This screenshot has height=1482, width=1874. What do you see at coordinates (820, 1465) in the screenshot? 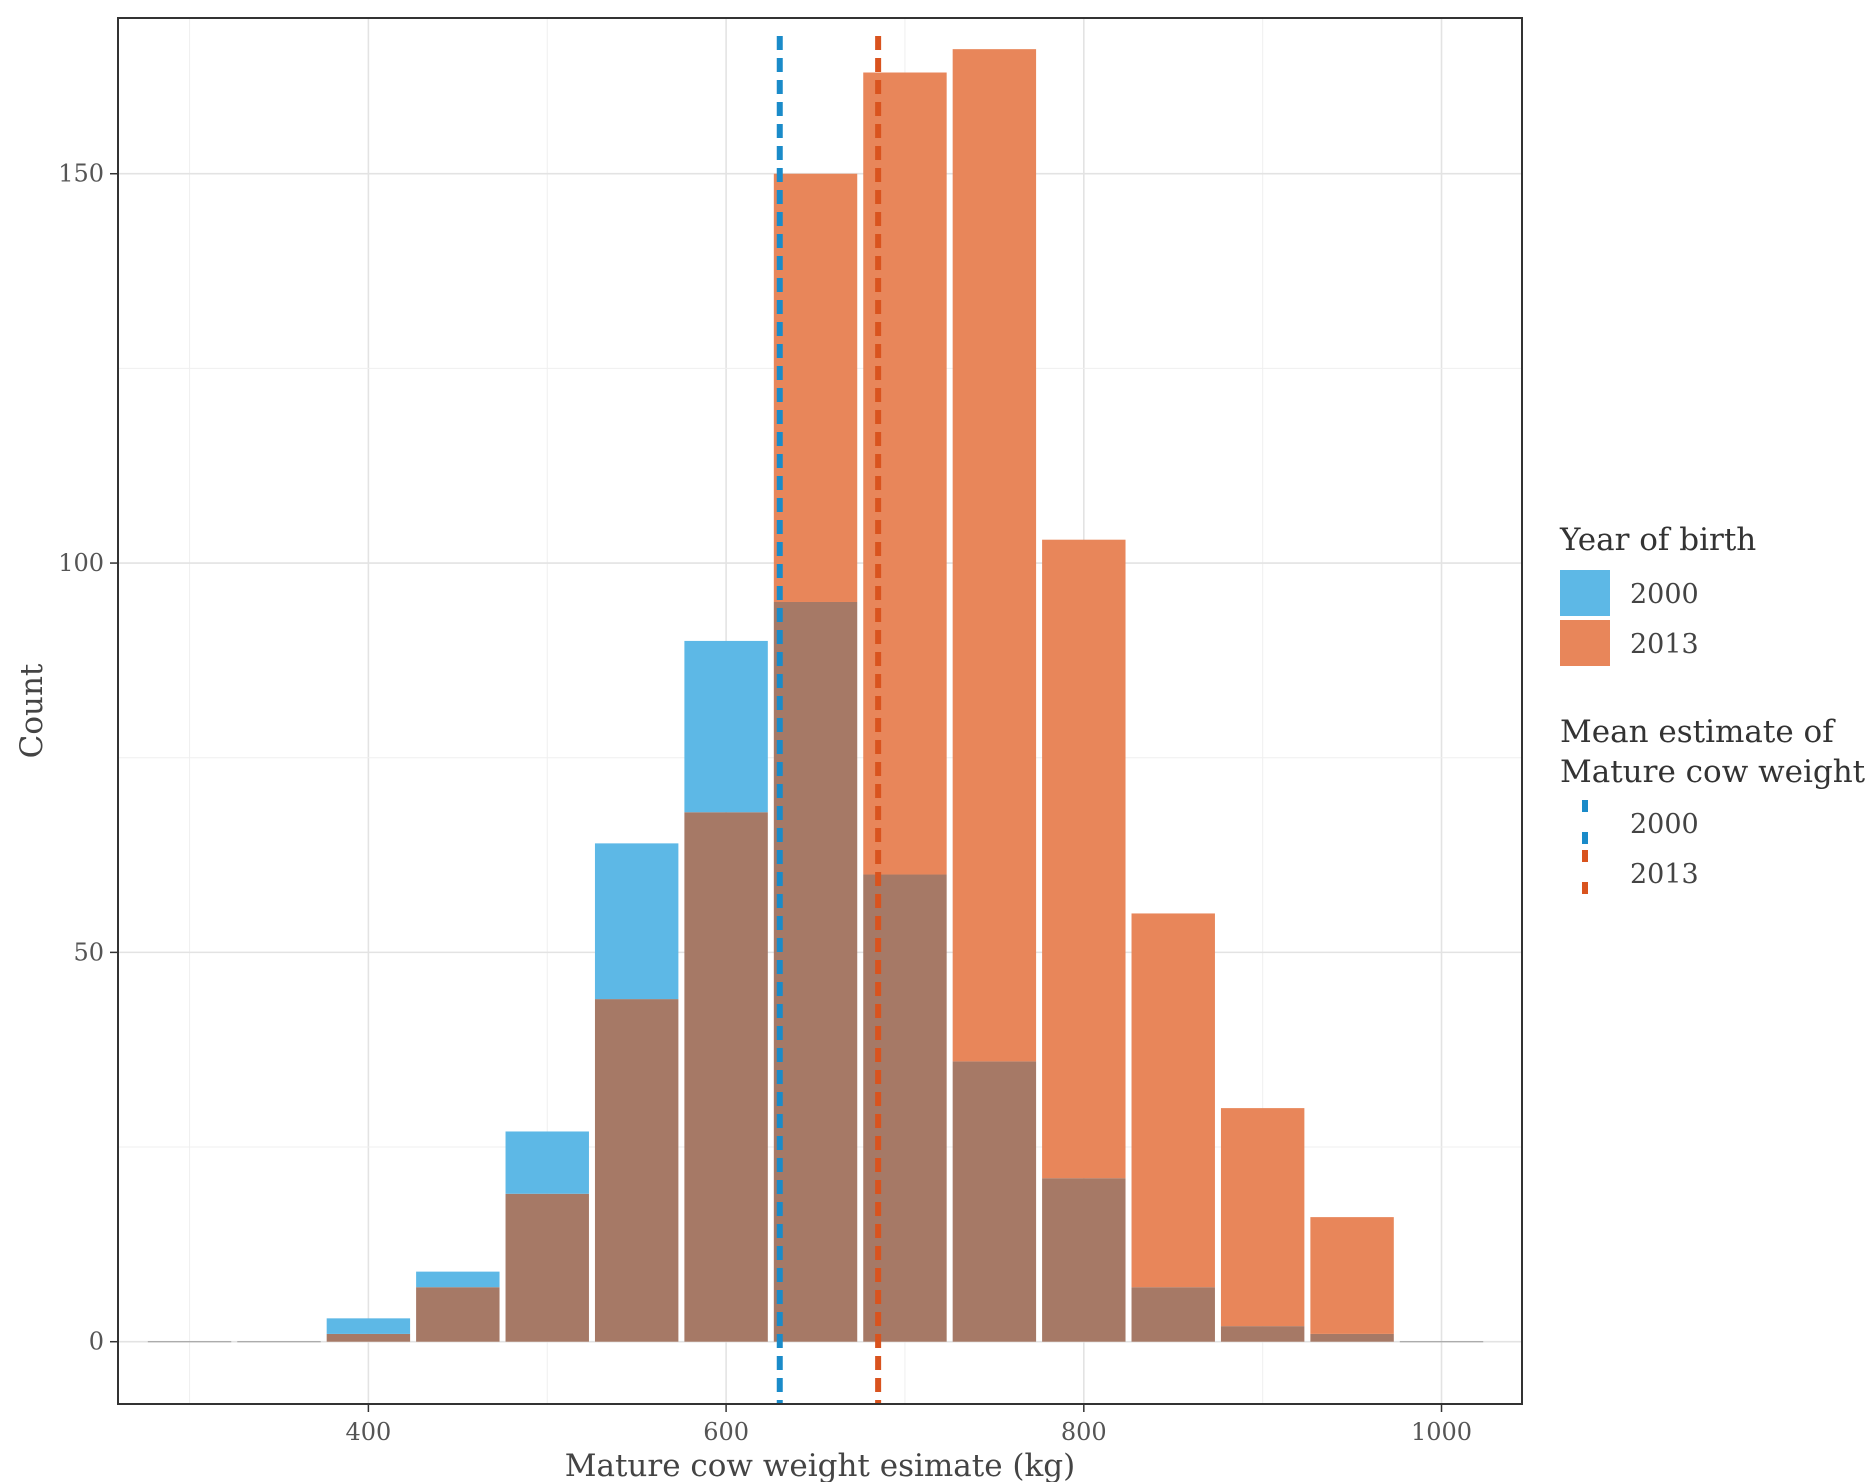
I see `x-axis-title: Mature cow weight esimate (kg)` at bounding box center [820, 1465].